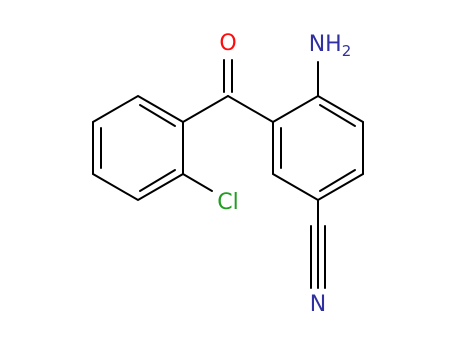 This screenshot has width=455, height=350. What do you see at coordinates (325, 44) in the screenshot?
I see `atom-label: NH` at bounding box center [325, 44].